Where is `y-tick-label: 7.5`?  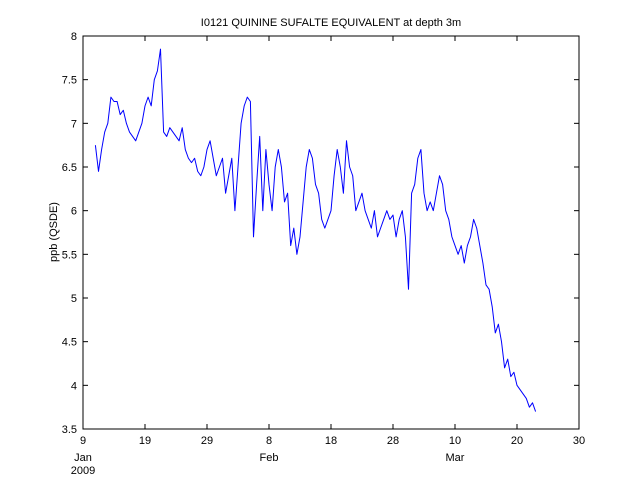 y-tick-label: 7.5 is located at coordinates (69, 81).